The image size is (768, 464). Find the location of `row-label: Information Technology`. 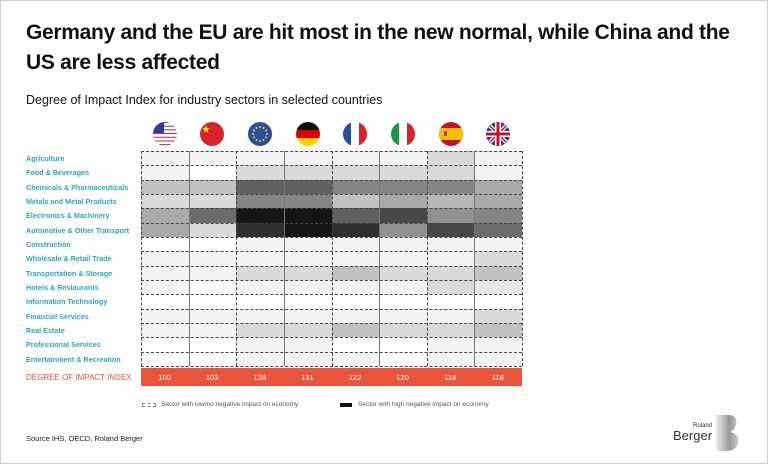

row-label: Information Technology is located at coordinates (67, 302).